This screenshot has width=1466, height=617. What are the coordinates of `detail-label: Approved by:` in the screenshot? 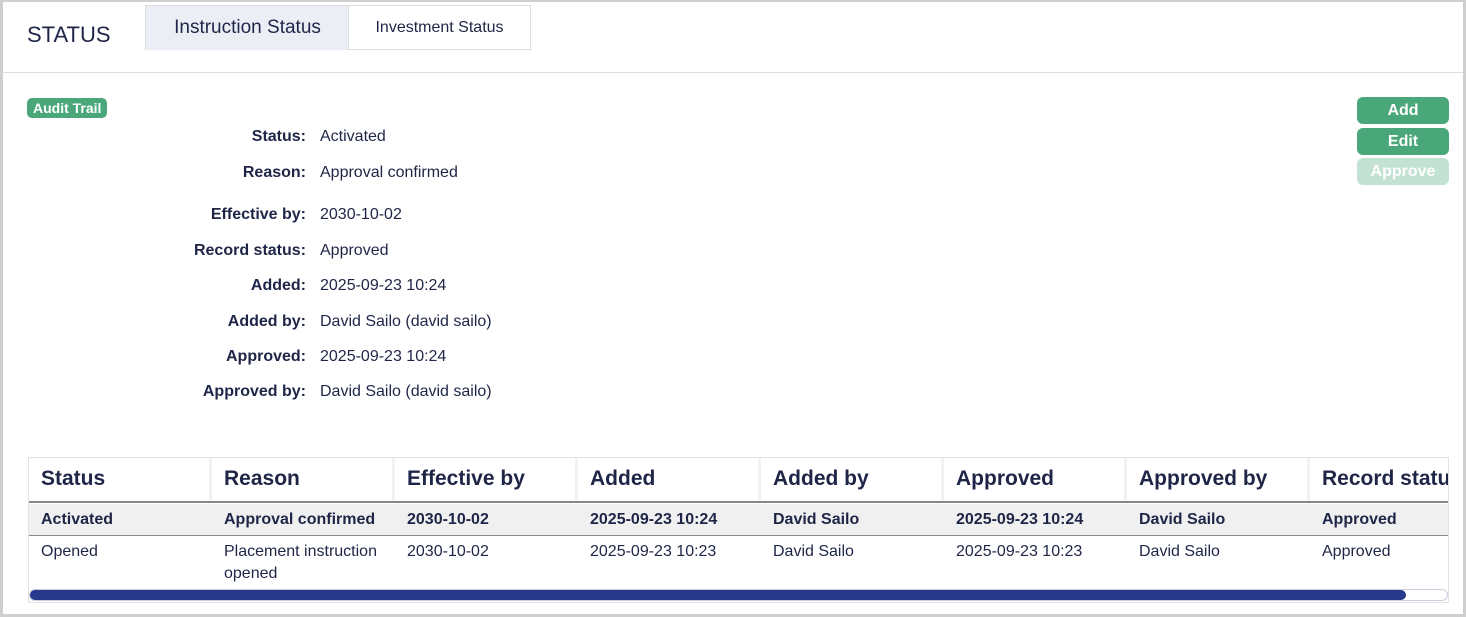 It's located at (254, 391).